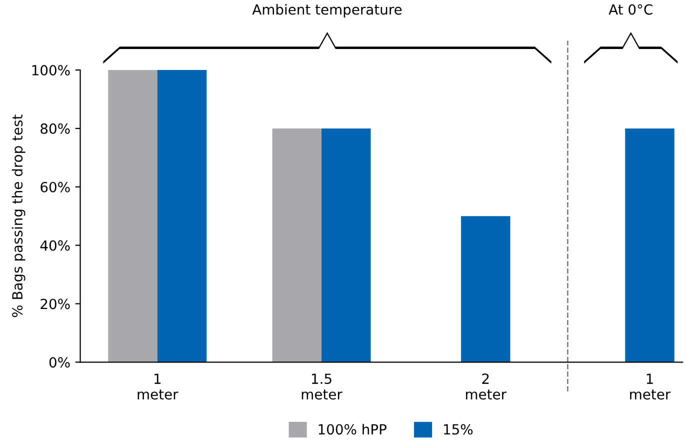 Image resolution: width=686 pixels, height=446 pixels. What do you see at coordinates (55, 128) in the screenshot?
I see `y-tick-label: 80%` at bounding box center [55, 128].